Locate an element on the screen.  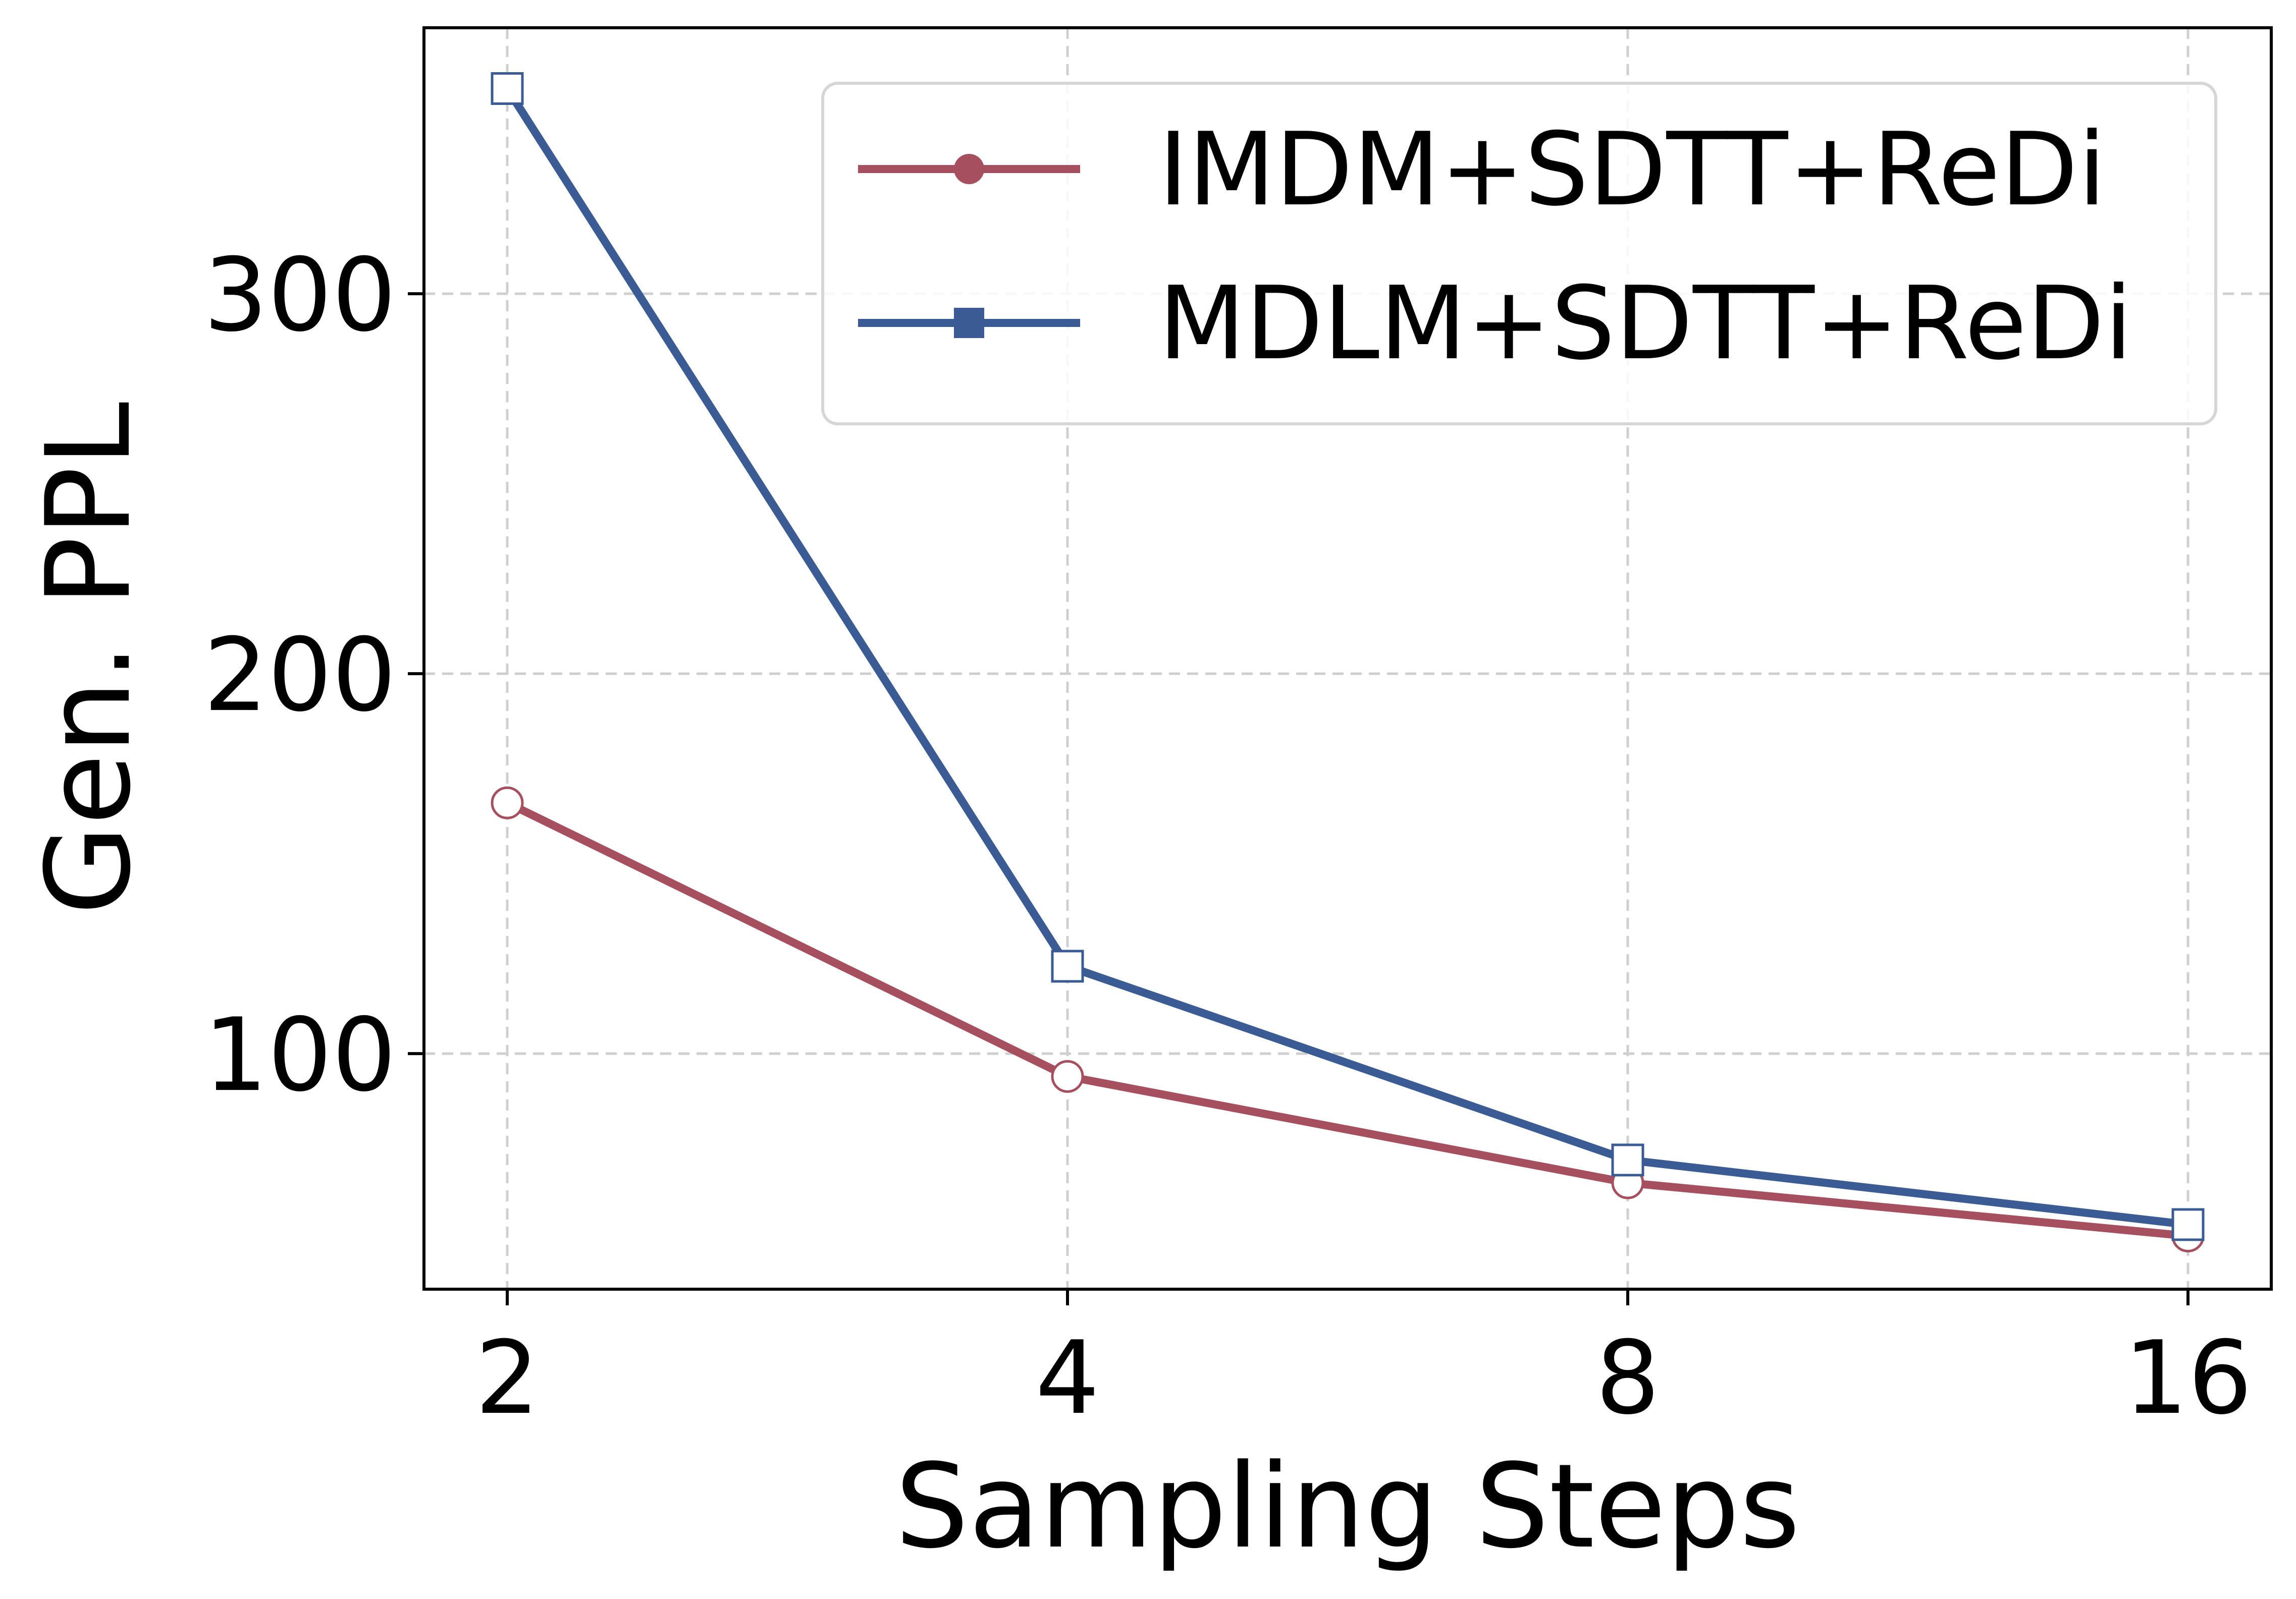
y-axis-label: Gen. PPL is located at coordinates (89, 658).